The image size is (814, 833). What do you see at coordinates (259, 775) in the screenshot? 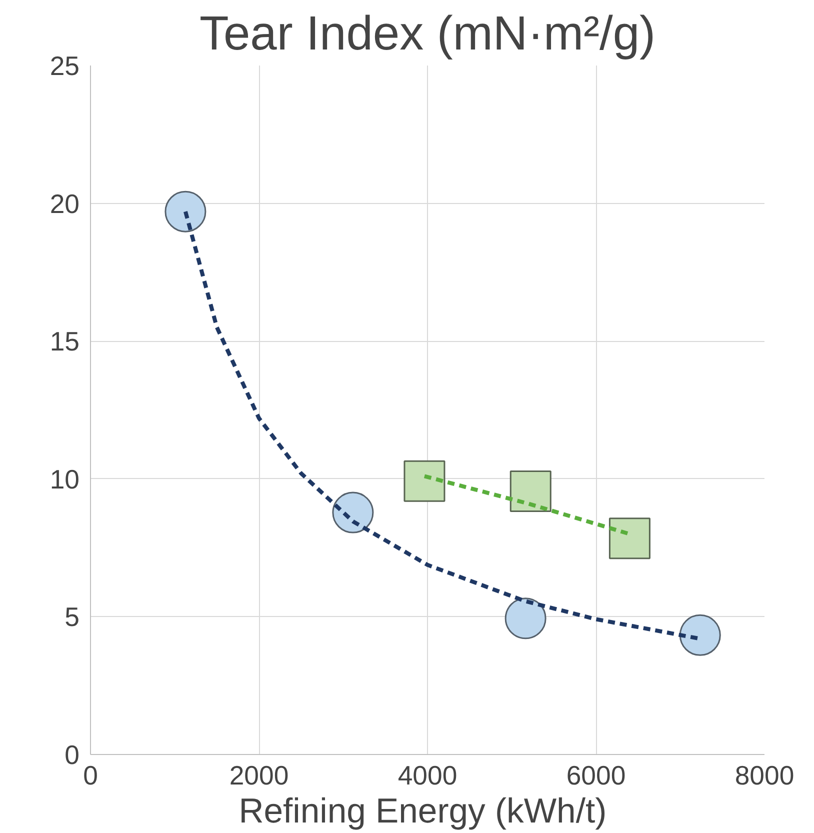
I see `x-tick-label: 2000` at bounding box center [259, 775].